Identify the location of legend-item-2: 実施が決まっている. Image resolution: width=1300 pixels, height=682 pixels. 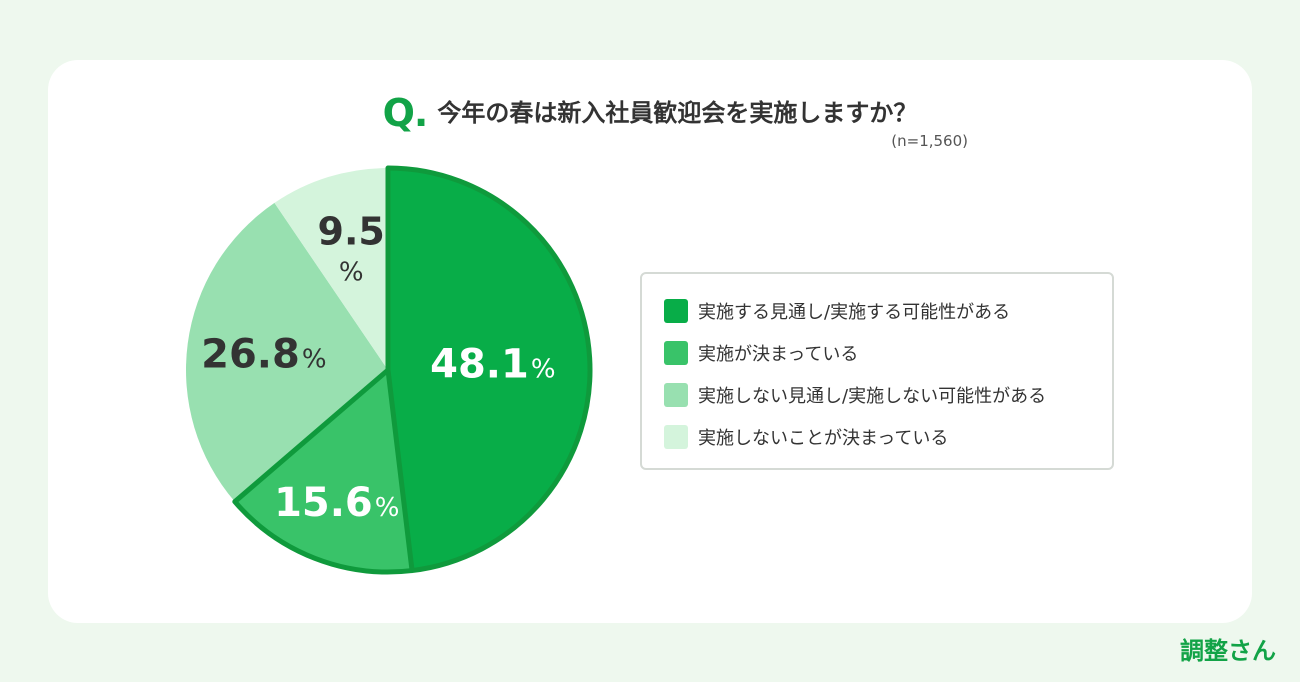
(761, 353).